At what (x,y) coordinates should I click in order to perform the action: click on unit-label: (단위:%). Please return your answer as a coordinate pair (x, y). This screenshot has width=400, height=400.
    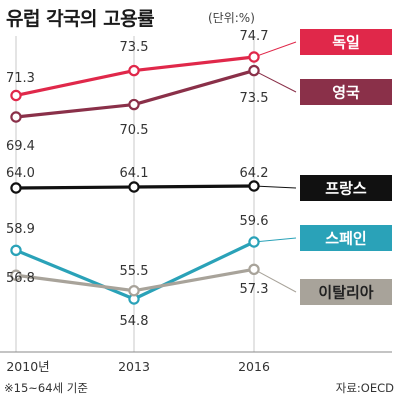
    Looking at the image, I should click on (231, 18).